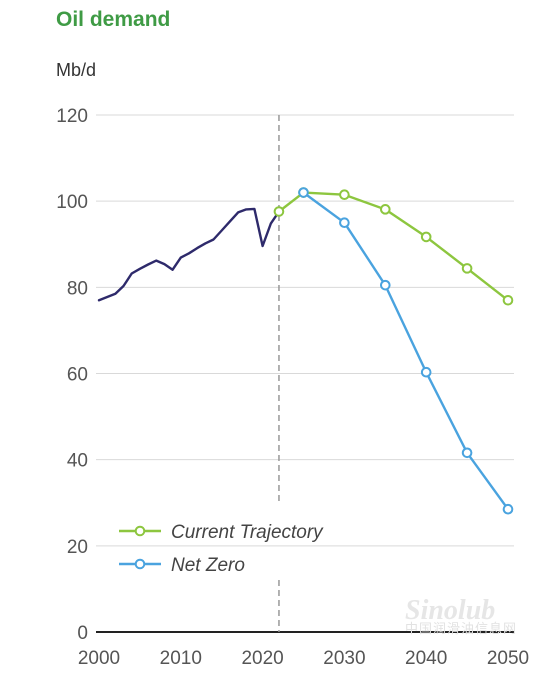  Describe the element at coordinates (77, 288) in the screenshot. I see `y-tick-label-80: 80` at that location.